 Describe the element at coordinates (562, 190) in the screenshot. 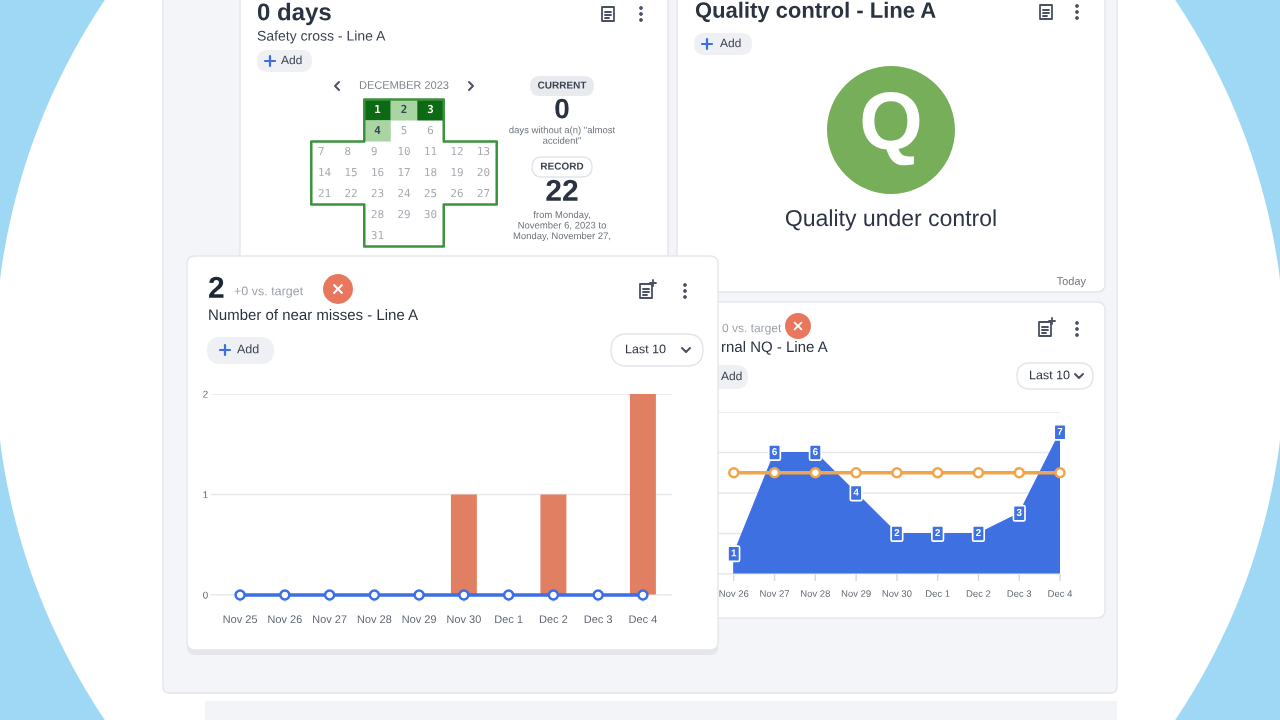

I see `text: 22` at that location.